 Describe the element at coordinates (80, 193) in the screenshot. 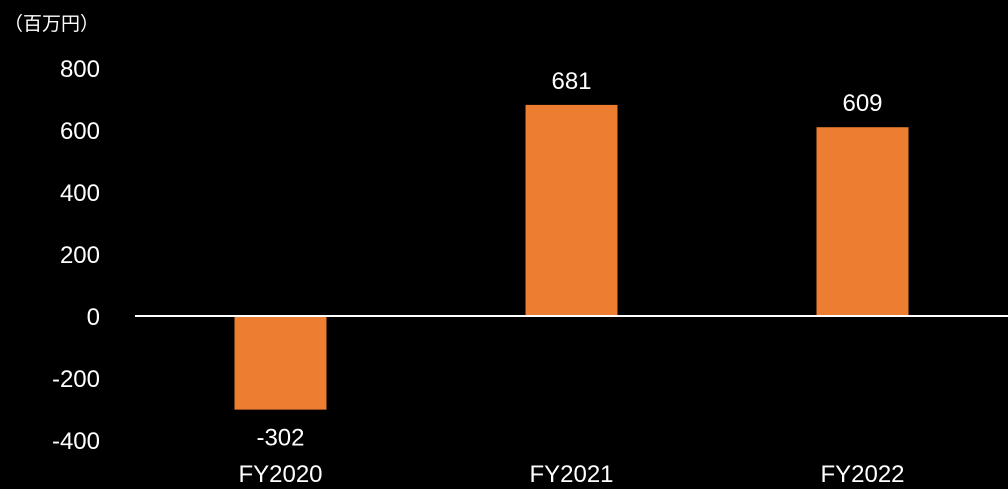

I see `y-tick-label: 400` at that location.